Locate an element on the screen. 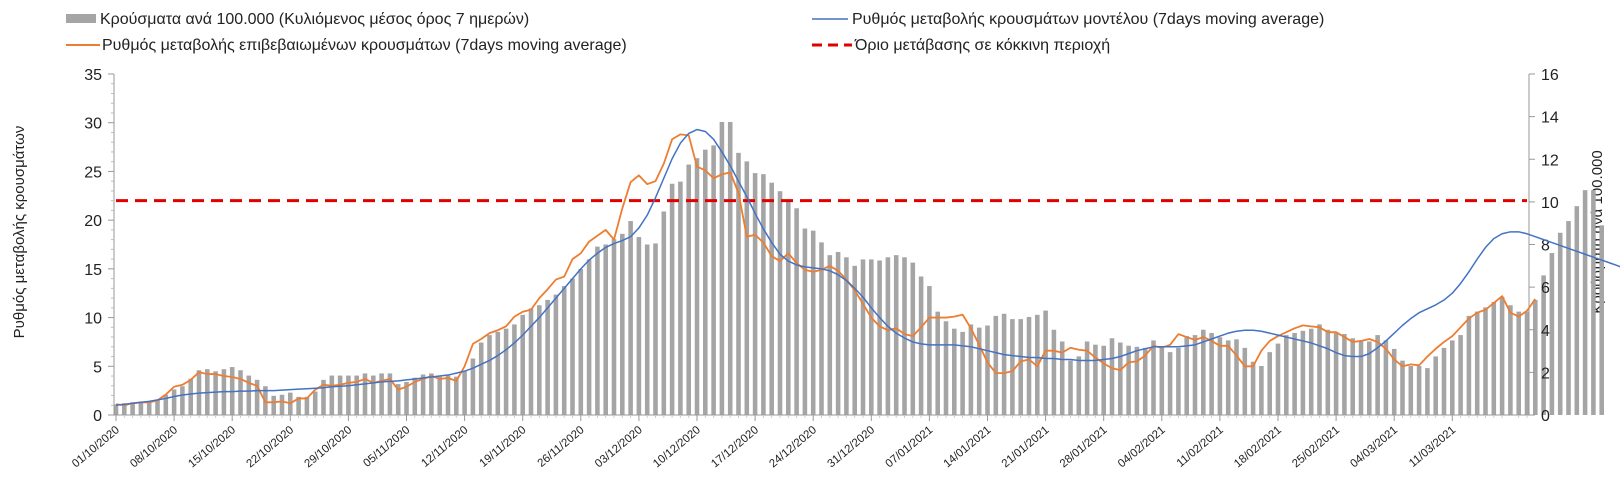  y-tick-label-left: 20 is located at coordinates (93, 221).